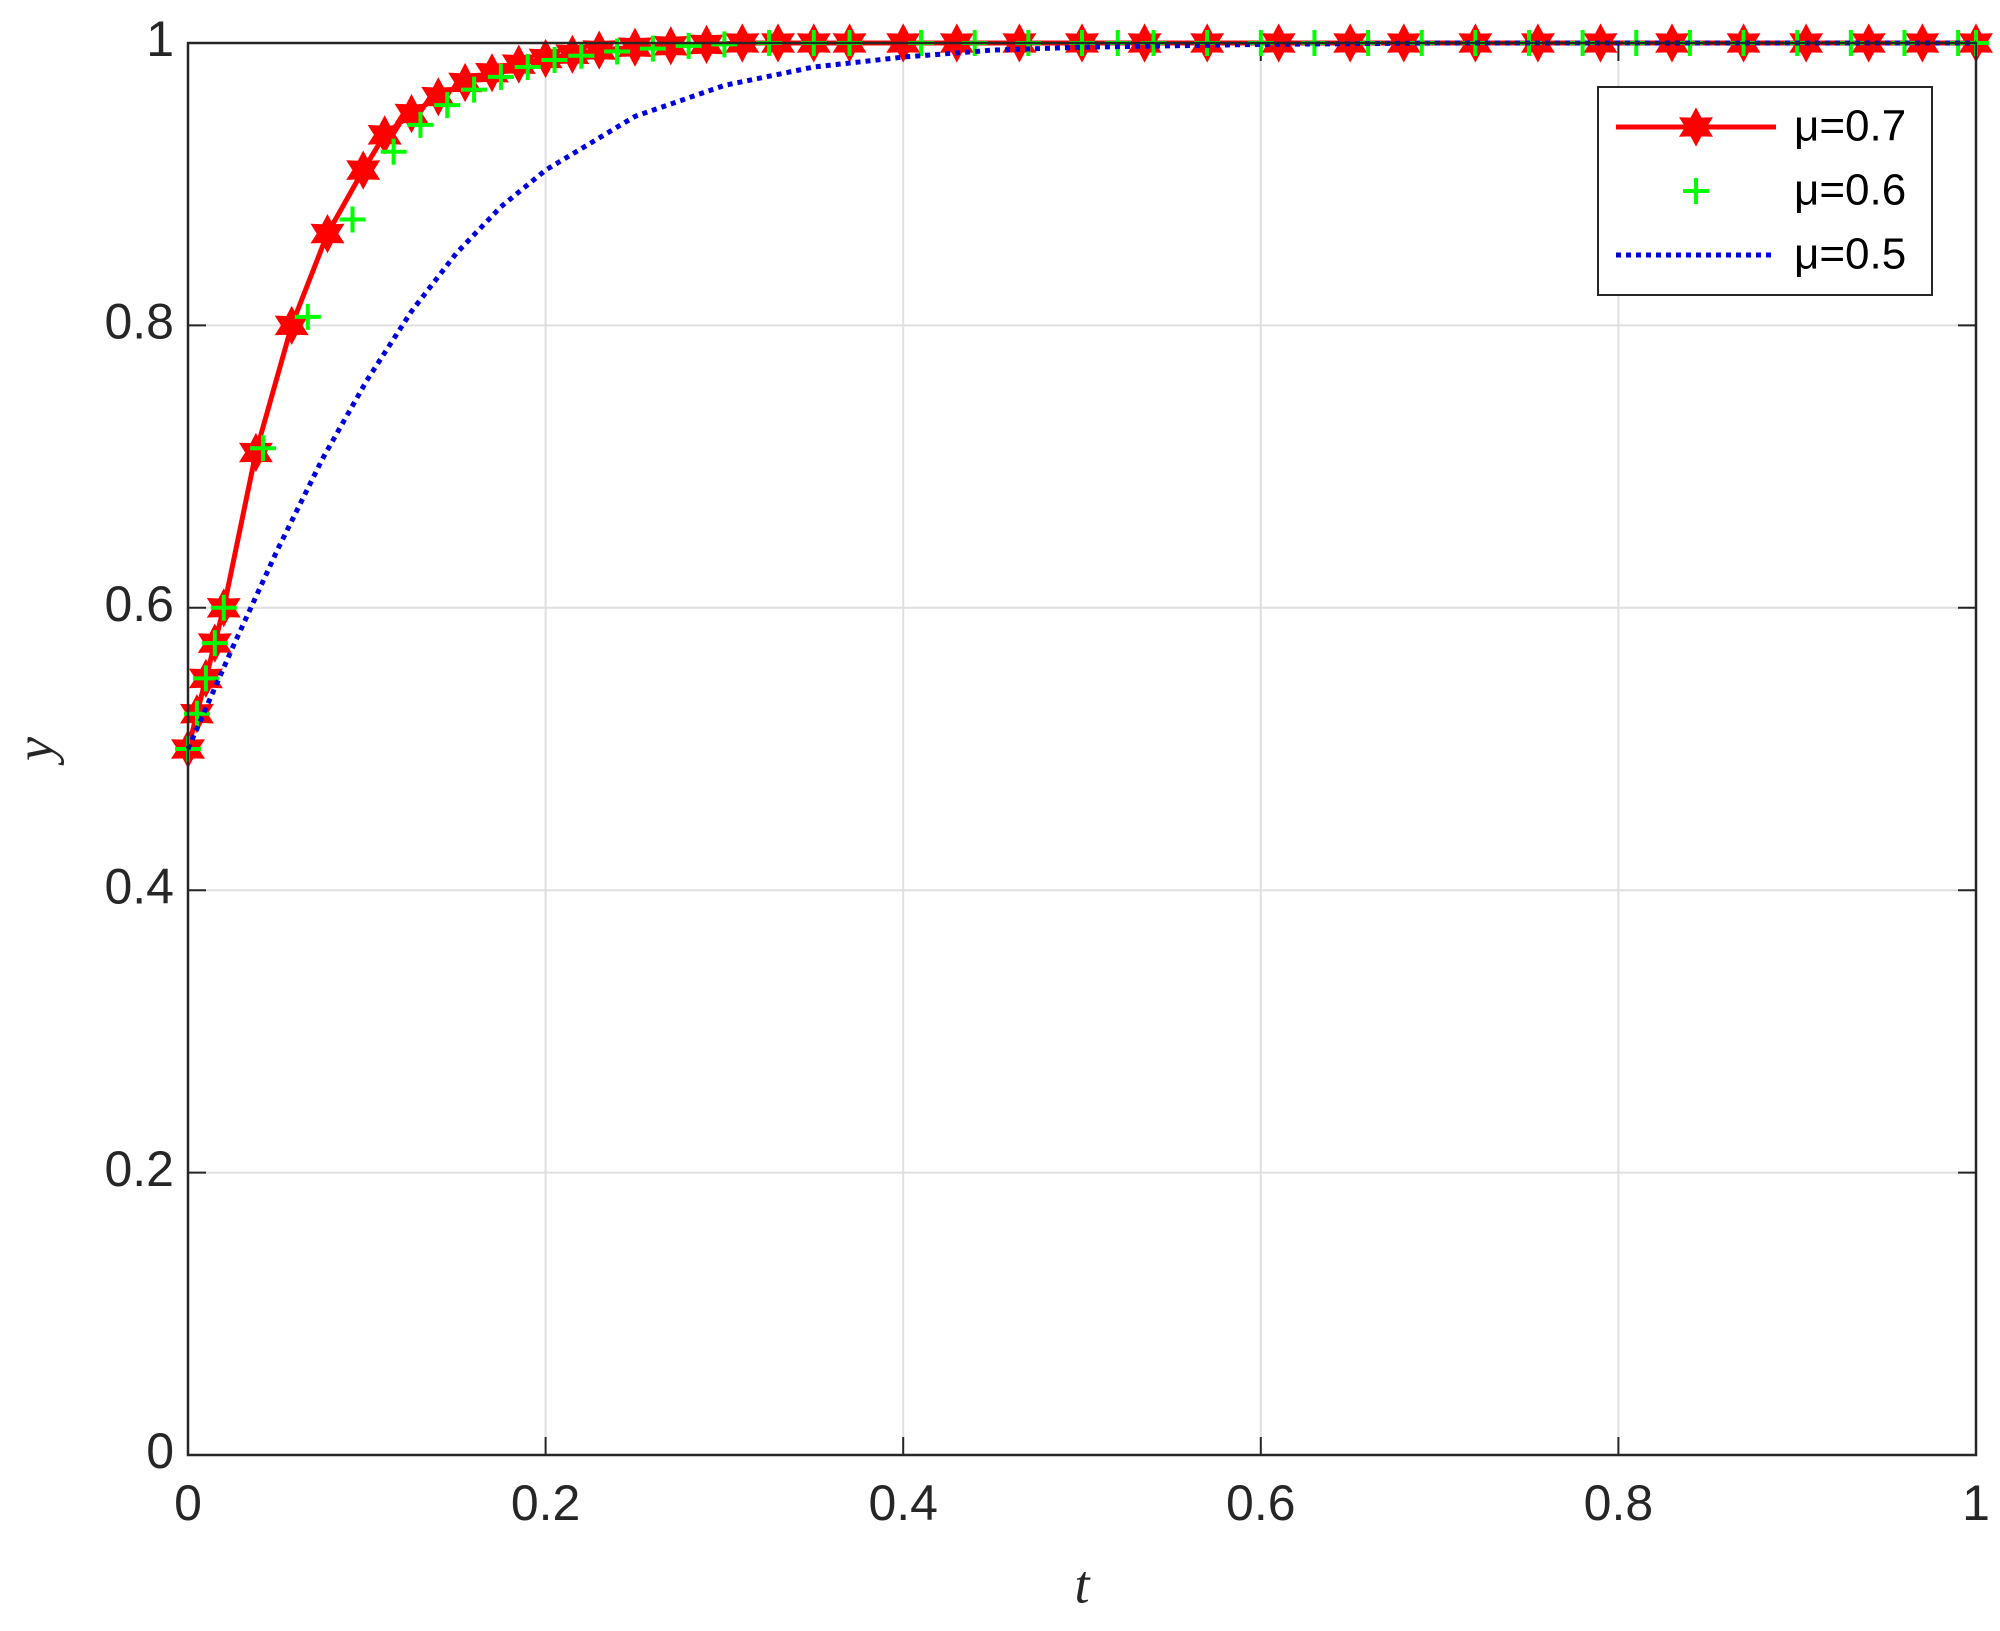 This screenshot has width=2000, height=1631. I want to click on x-tick-label: 0.6, so click(1261, 1503).